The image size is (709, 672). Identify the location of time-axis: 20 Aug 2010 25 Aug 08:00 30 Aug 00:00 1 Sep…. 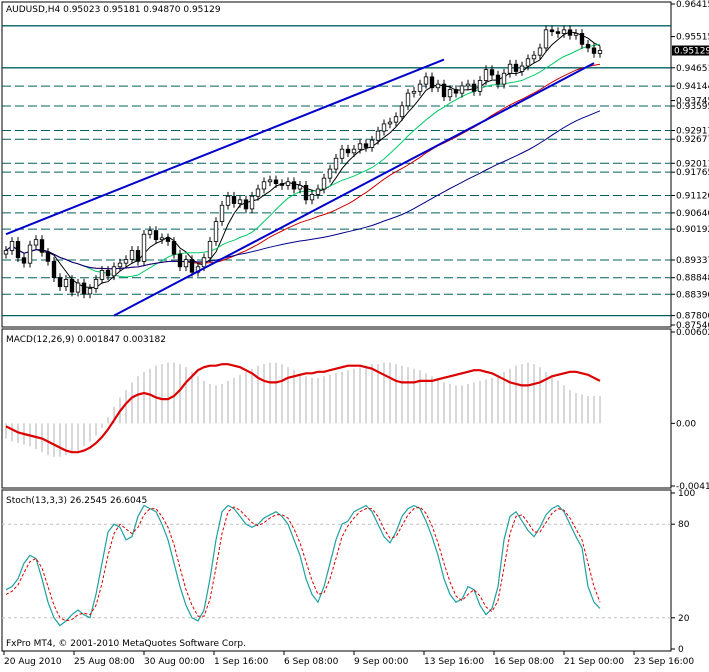
(348, 659).